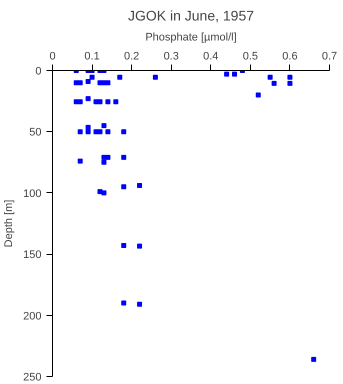 The width and height of the screenshot is (343, 384). I want to click on y-tick-label: 0, so click(38, 72).